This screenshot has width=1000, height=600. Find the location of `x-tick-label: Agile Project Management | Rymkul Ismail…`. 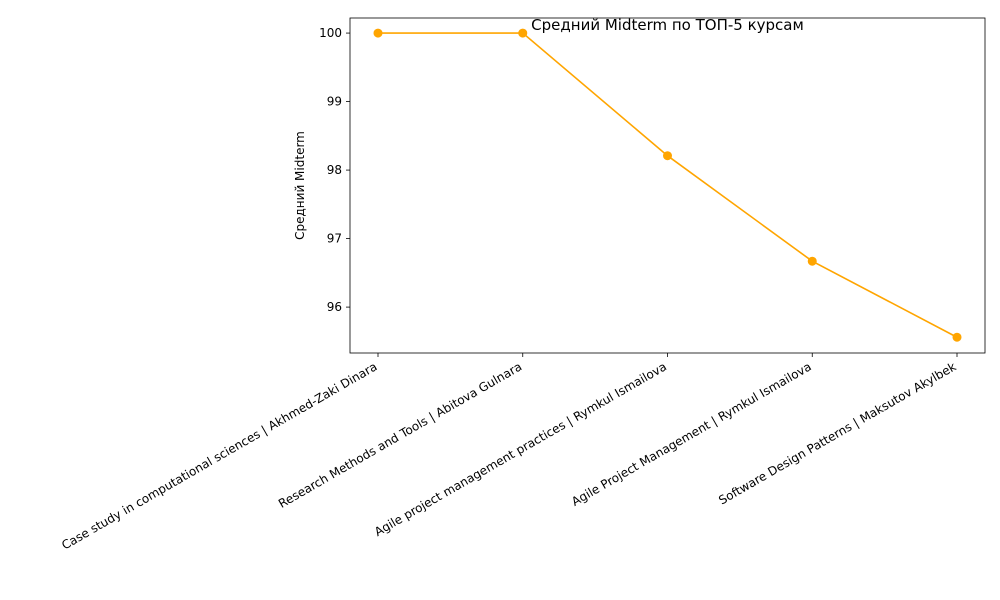

x-tick-label: Agile Project Management | Rymkul Ismail… is located at coordinates (691, 433).